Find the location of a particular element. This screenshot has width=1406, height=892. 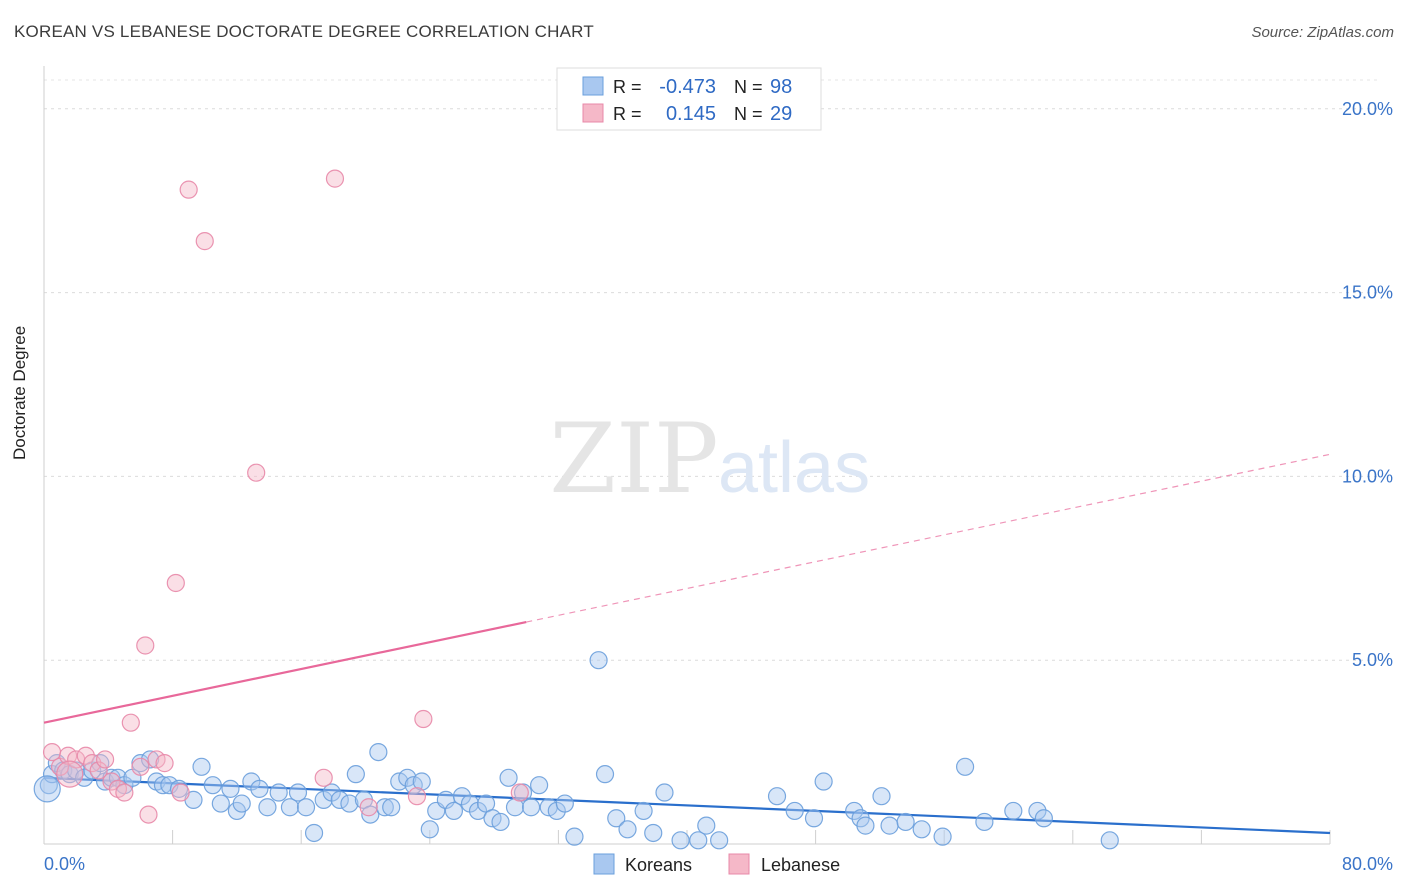

lebanese-legend-swatch is located at coordinates (739, 864).